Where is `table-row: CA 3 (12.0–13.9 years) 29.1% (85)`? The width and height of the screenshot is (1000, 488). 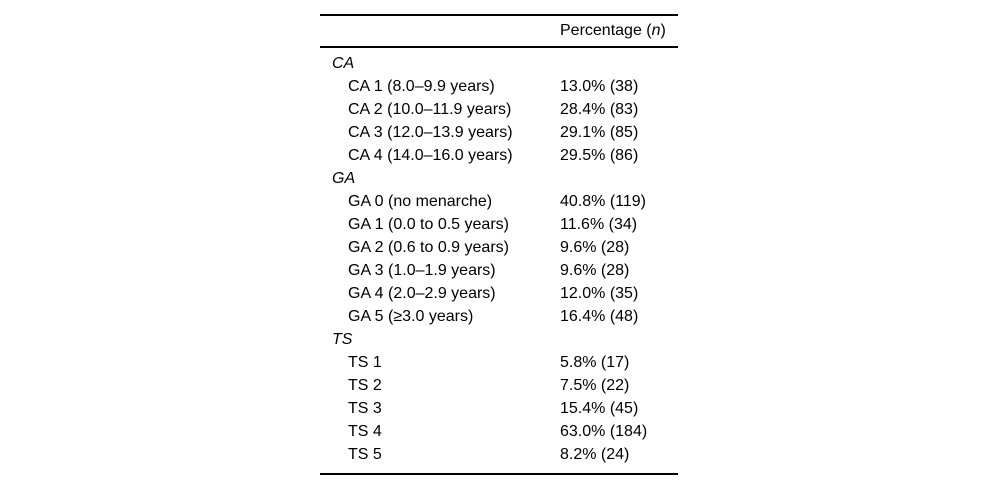 table-row: CA 3 (12.0–13.9 years) 29.1% (85) is located at coordinates (499, 132).